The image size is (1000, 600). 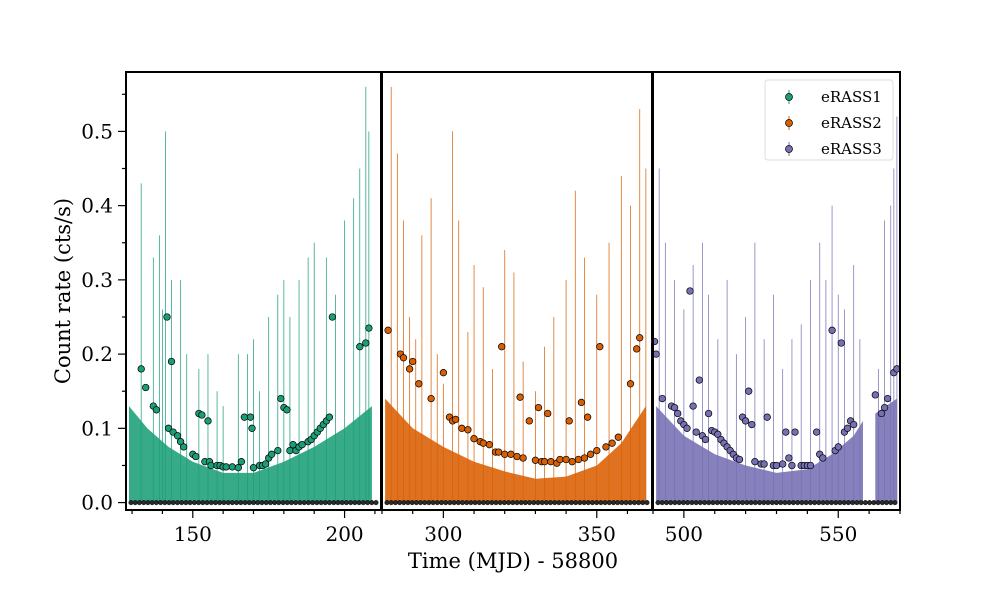 I want to click on legend-label: eRASS2, so click(x=851, y=123).